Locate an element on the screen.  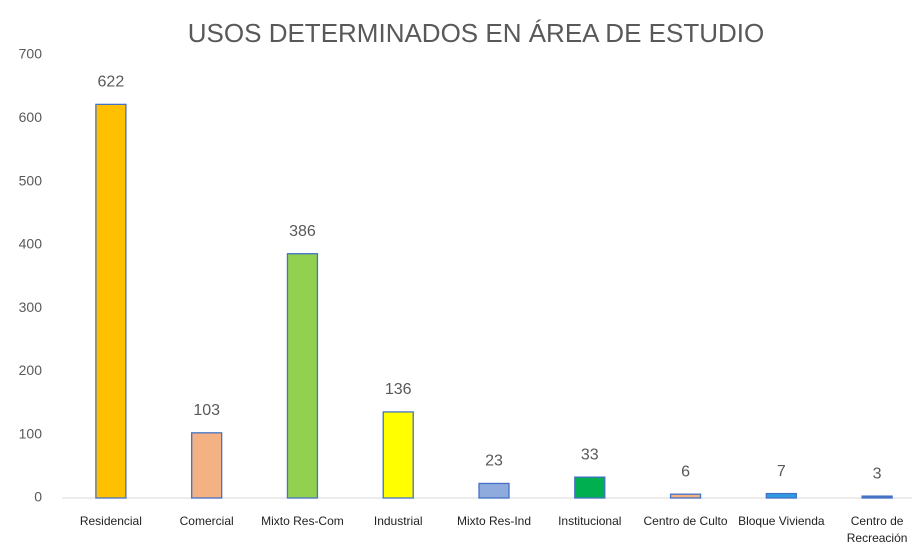
data-label: 3 is located at coordinates (877, 473).